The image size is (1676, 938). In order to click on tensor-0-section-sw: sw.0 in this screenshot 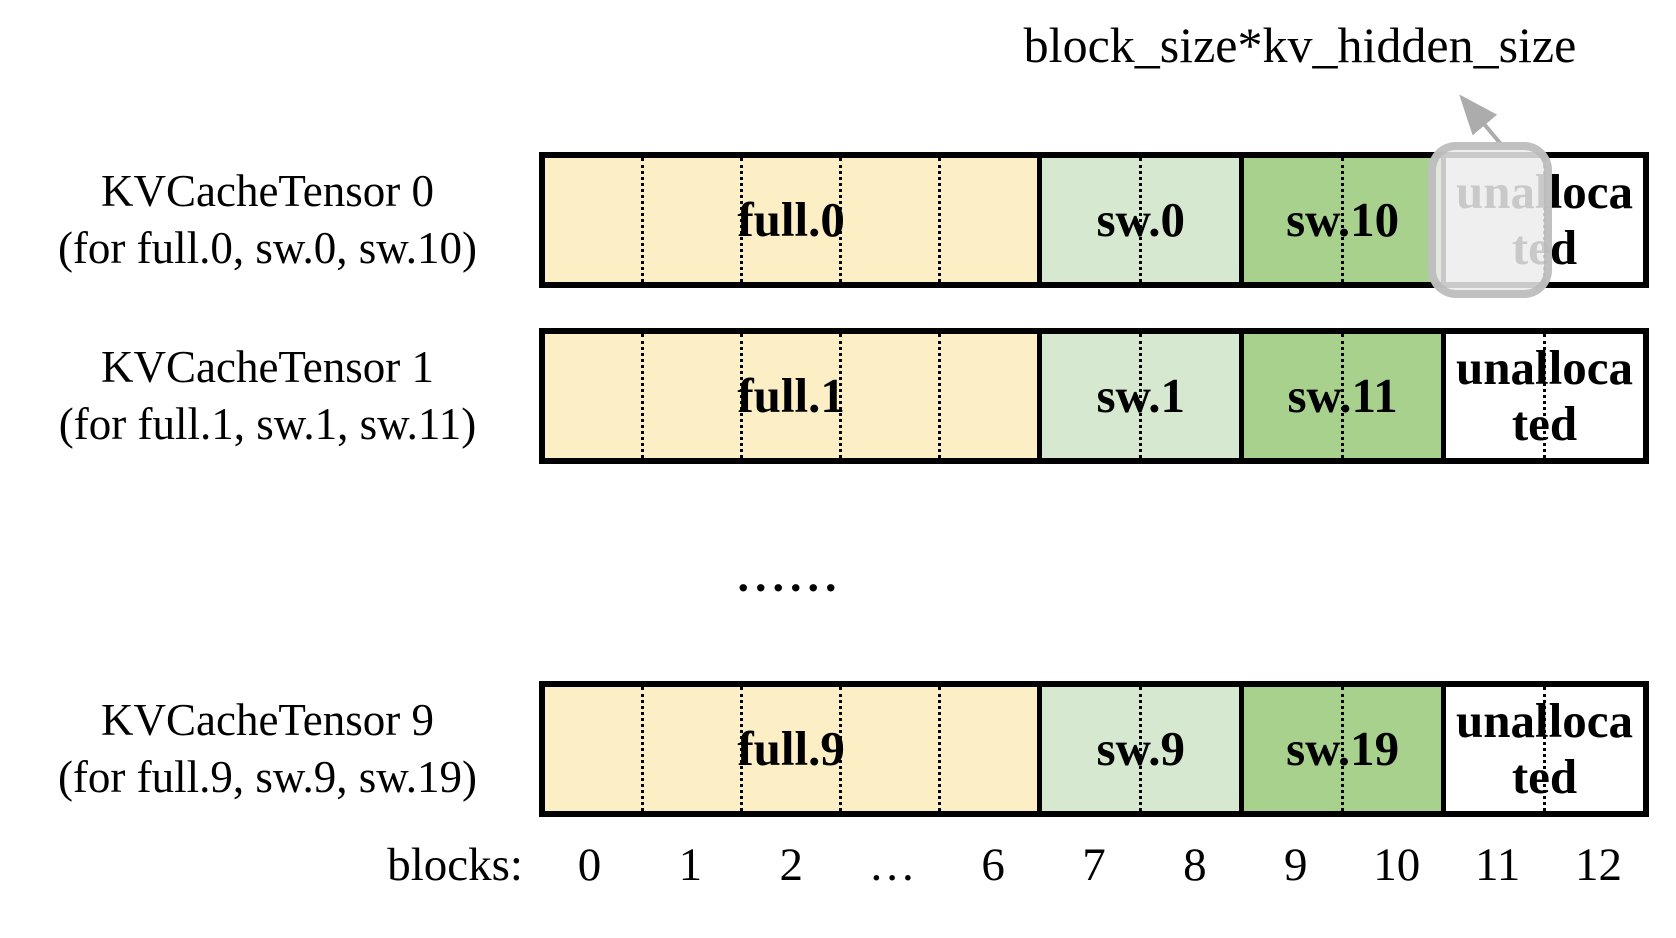, I will do `click(1138, 220)`.